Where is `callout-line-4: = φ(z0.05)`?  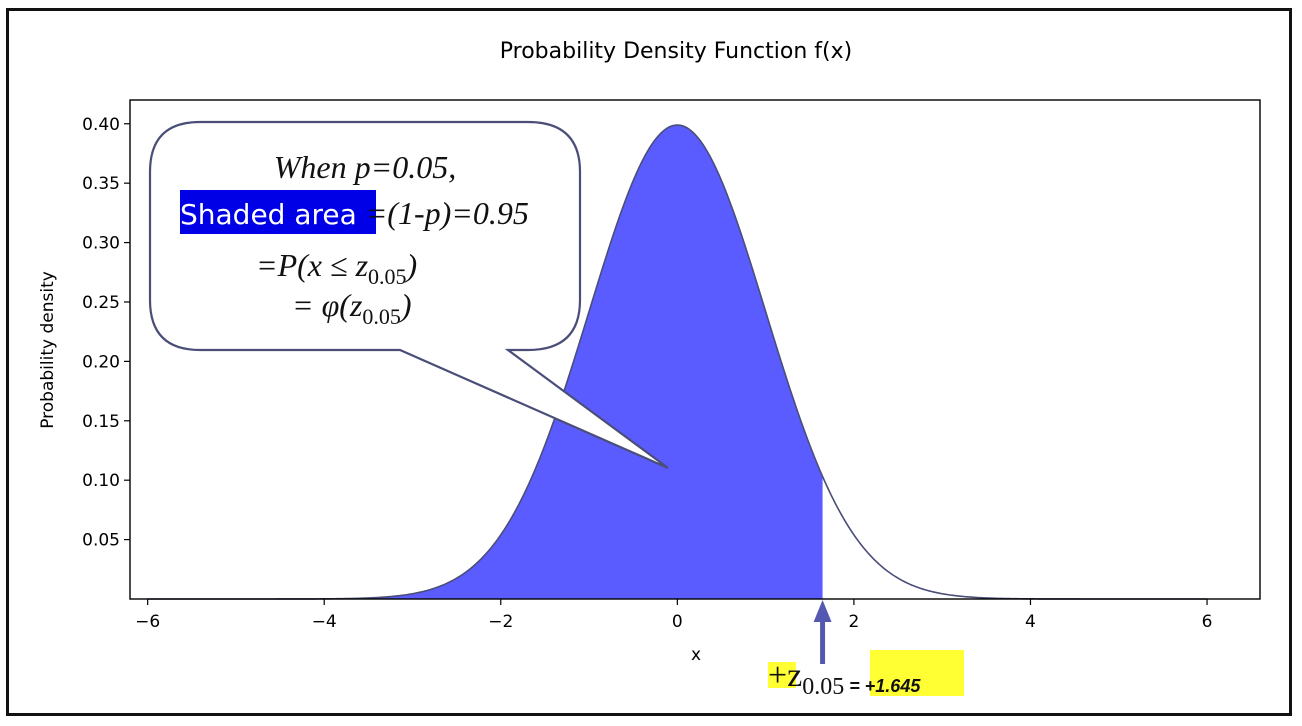
callout-line-4: = φ(z0.05) is located at coordinates (352, 308).